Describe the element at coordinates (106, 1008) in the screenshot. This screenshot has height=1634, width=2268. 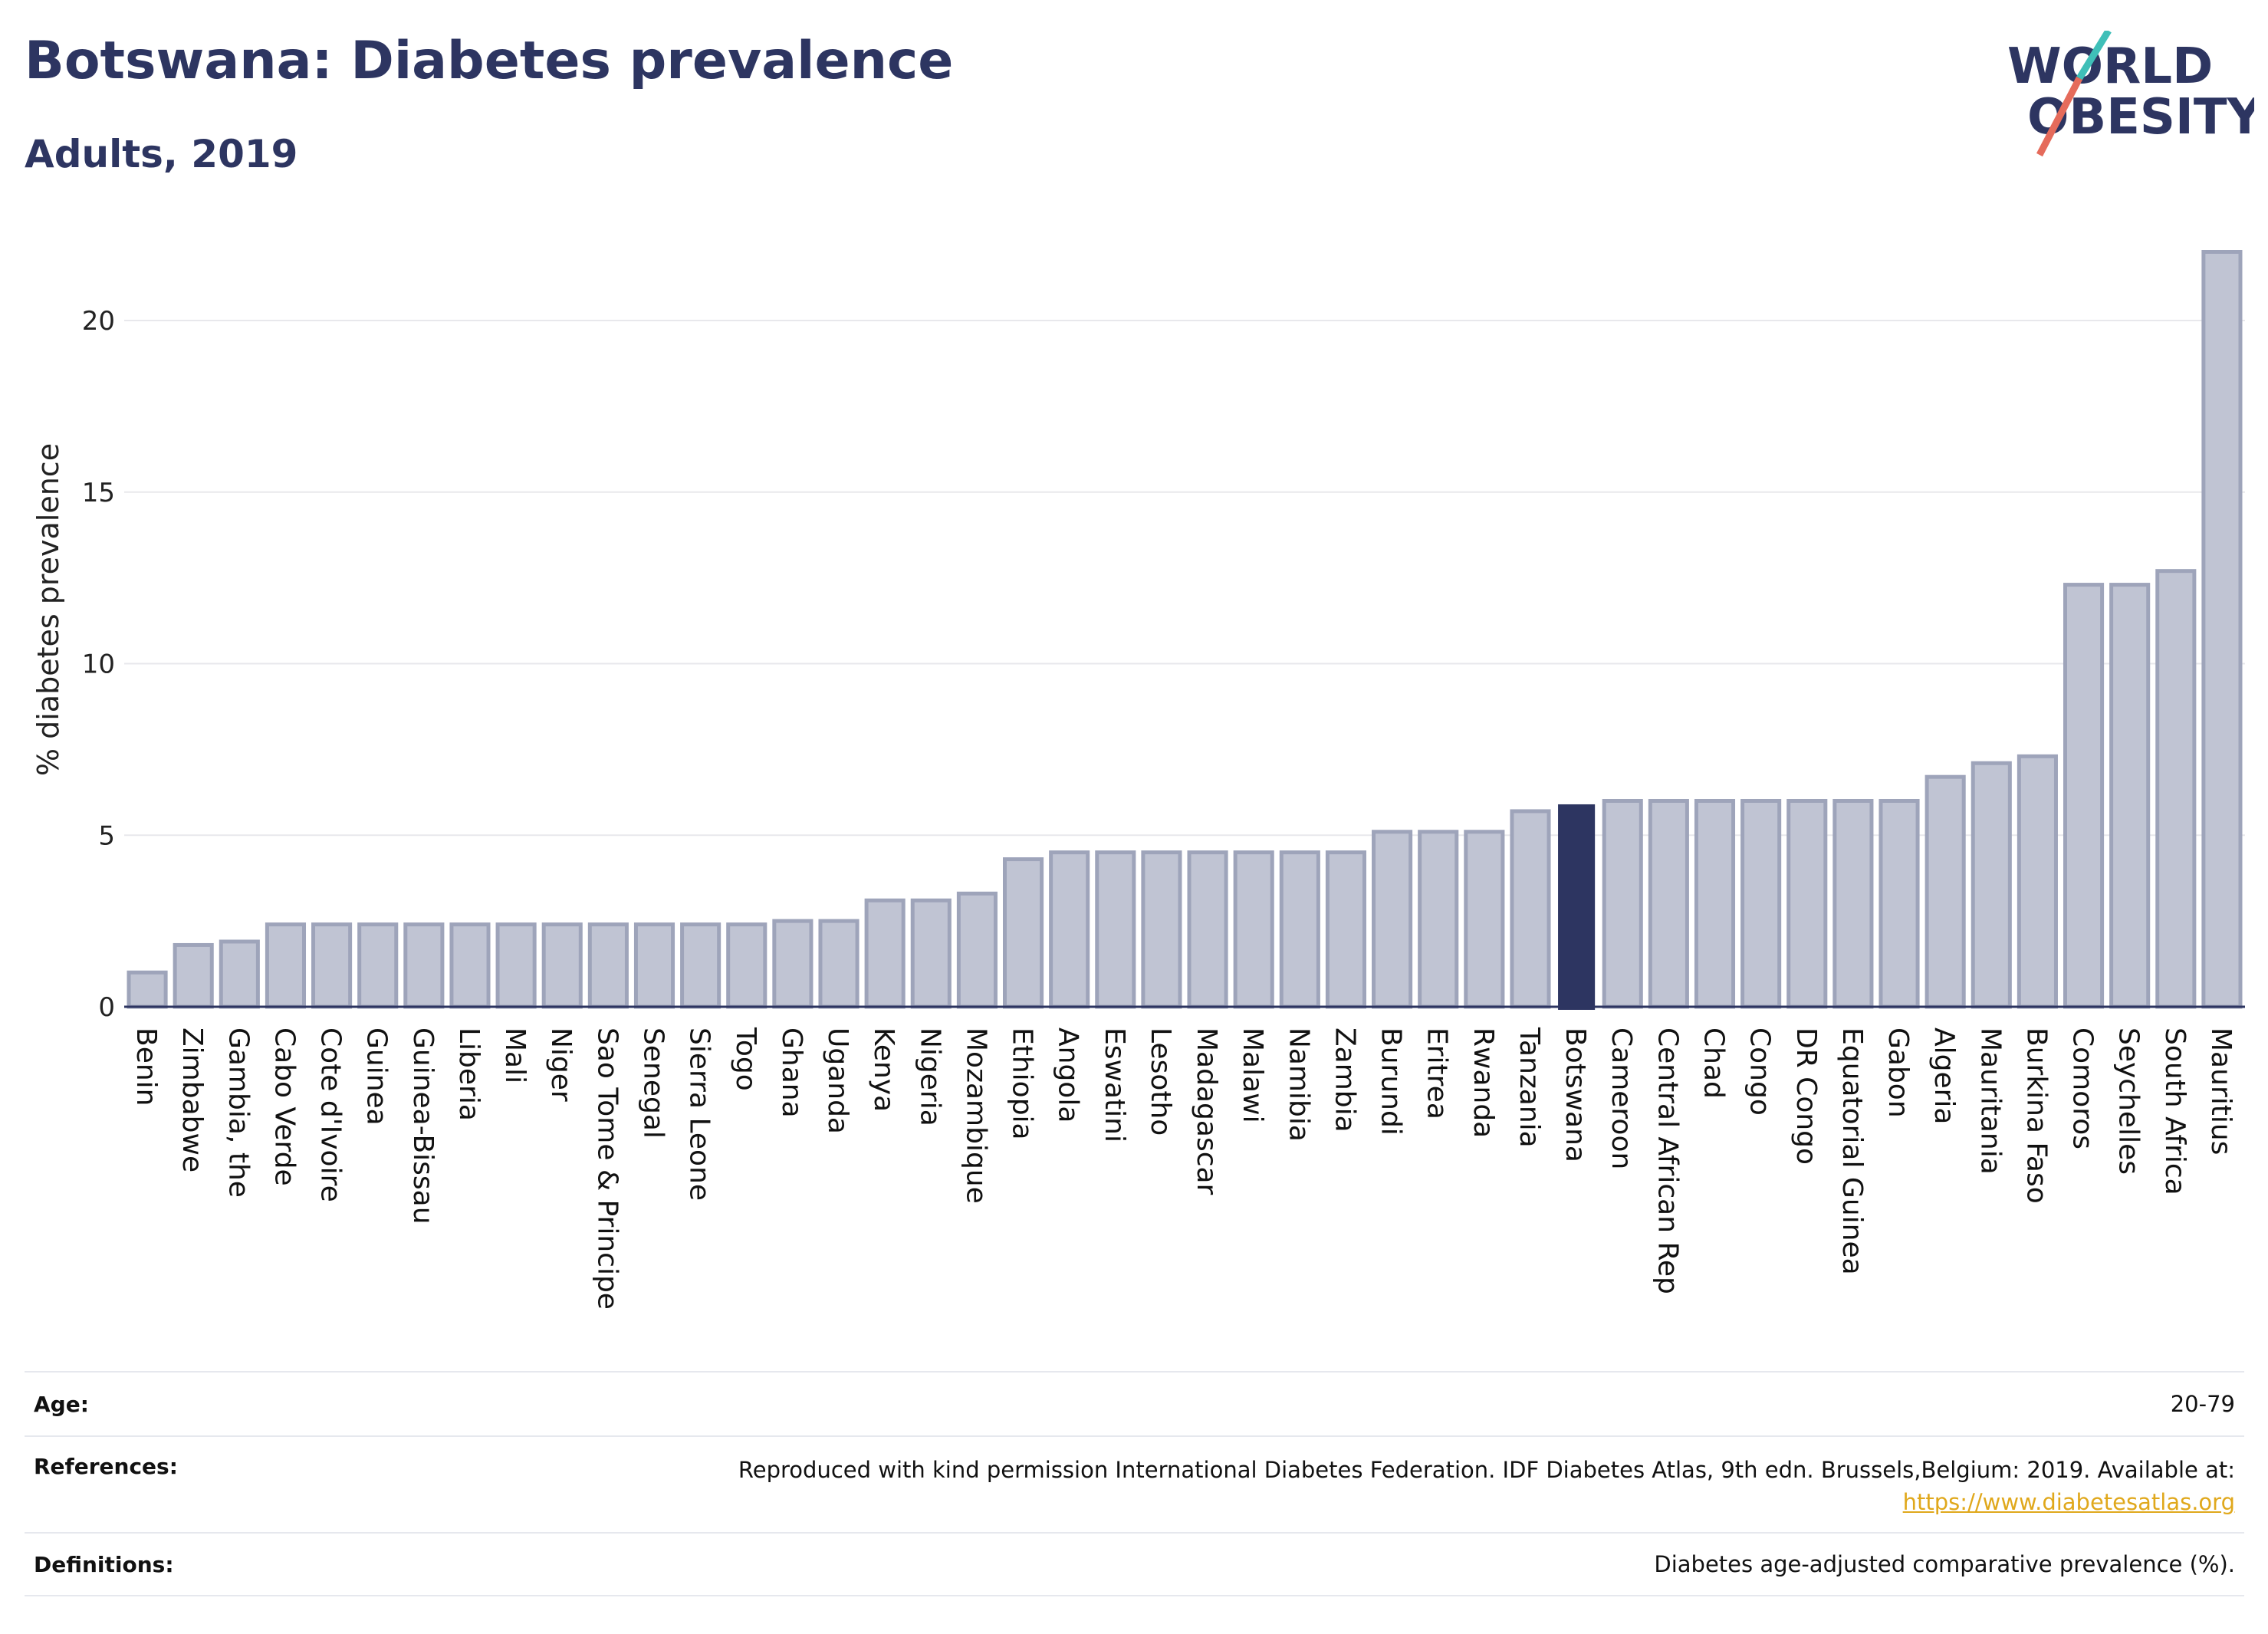
I see `y-tick-label: 0` at that location.